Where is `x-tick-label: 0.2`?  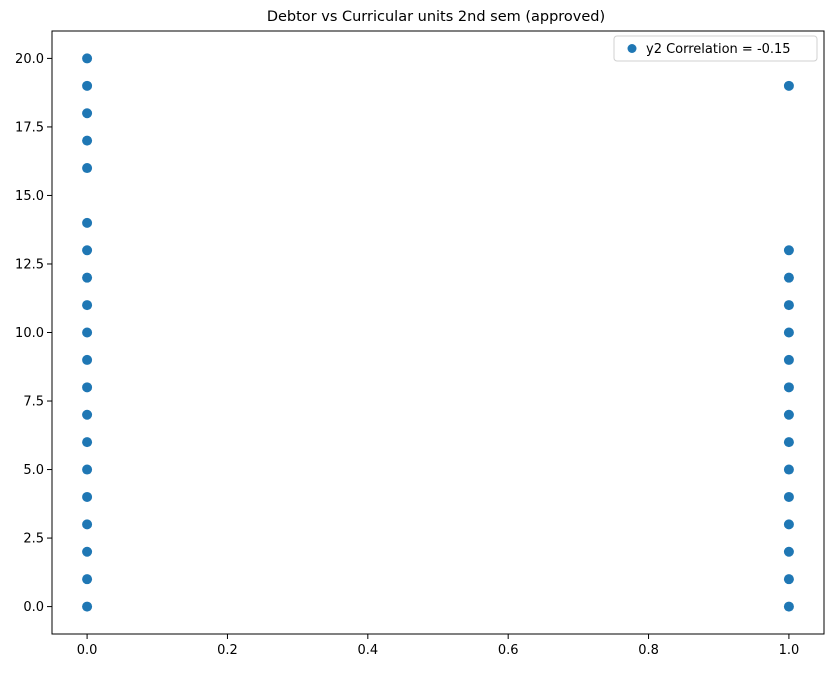
x-tick-label: 0.2 is located at coordinates (227, 650).